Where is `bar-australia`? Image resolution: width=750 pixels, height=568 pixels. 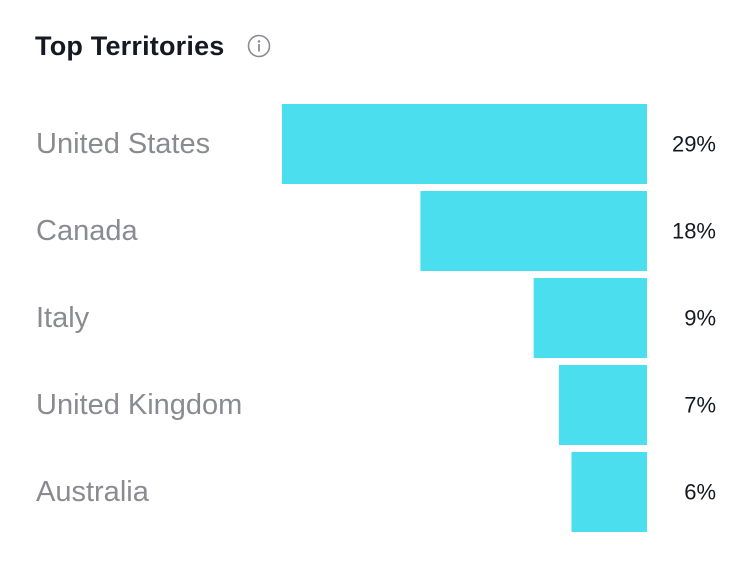 bar-australia is located at coordinates (609, 492).